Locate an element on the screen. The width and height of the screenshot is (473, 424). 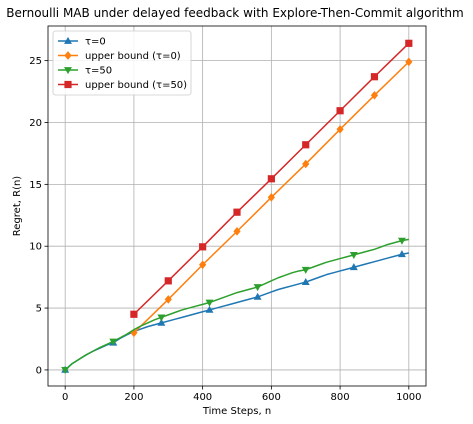
x-tick-label: 800 is located at coordinates (340, 397).